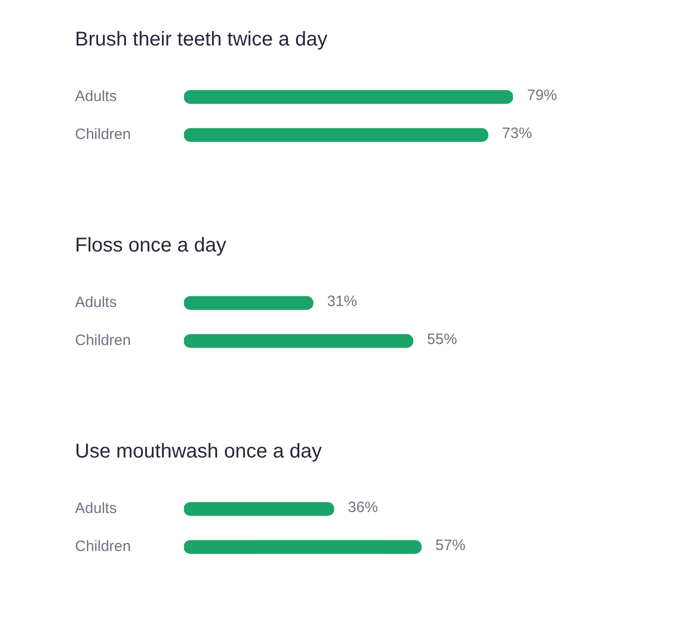 The width and height of the screenshot is (700, 629). What do you see at coordinates (517, 133) in the screenshot?
I see `data-label: 73%` at bounding box center [517, 133].